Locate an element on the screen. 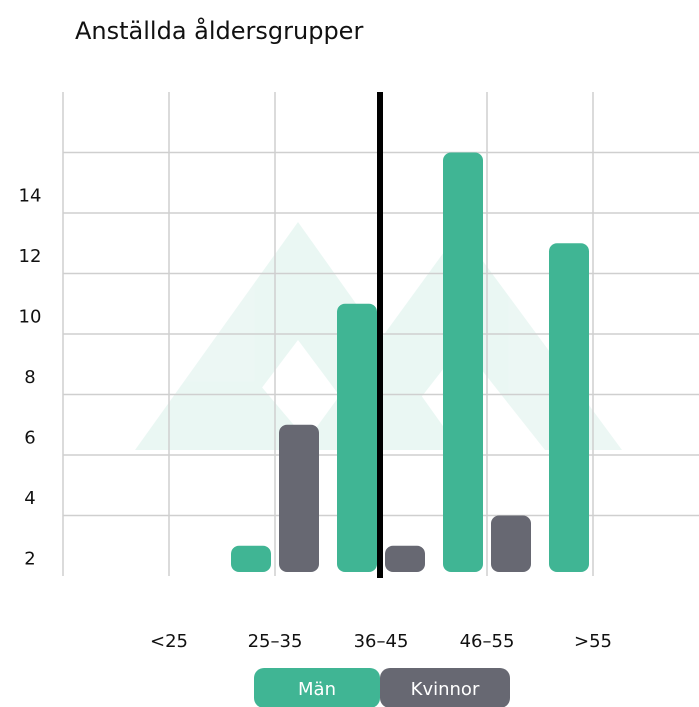 This screenshot has height=707, width=699. divider-line is located at coordinates (380, 335).